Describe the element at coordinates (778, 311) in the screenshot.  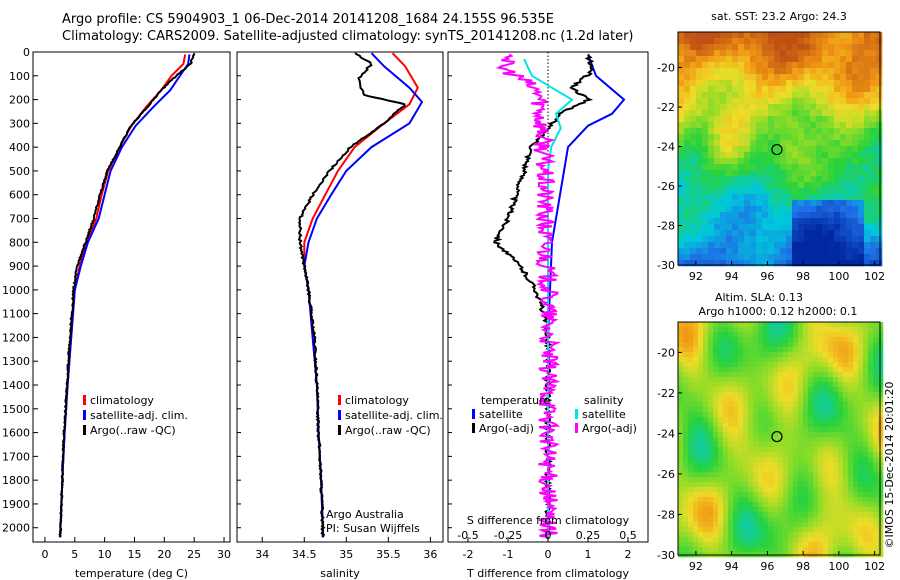
I see `map-subtitle: Argo h1000: 0.12 h2000: 0.1` at that location.